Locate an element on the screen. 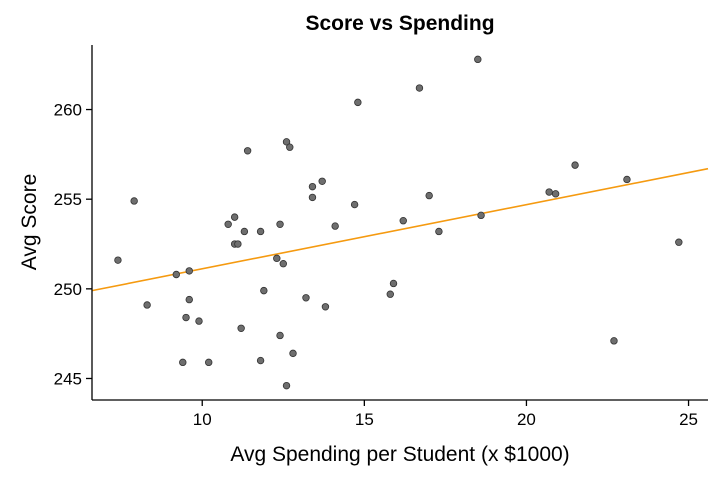 This screenshot has height=480, width=720. x-axis-ticks: 10 15 20 25 is located at coordinates (445, 414).